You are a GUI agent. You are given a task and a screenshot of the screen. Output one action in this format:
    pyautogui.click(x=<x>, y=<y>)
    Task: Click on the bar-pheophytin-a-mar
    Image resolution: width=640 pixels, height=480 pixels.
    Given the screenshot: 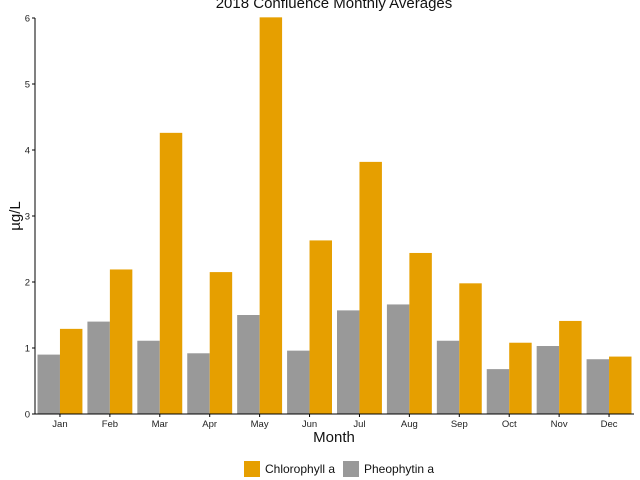 What is the action you would take?
    pyautogui.click(x=148, y=377)
    